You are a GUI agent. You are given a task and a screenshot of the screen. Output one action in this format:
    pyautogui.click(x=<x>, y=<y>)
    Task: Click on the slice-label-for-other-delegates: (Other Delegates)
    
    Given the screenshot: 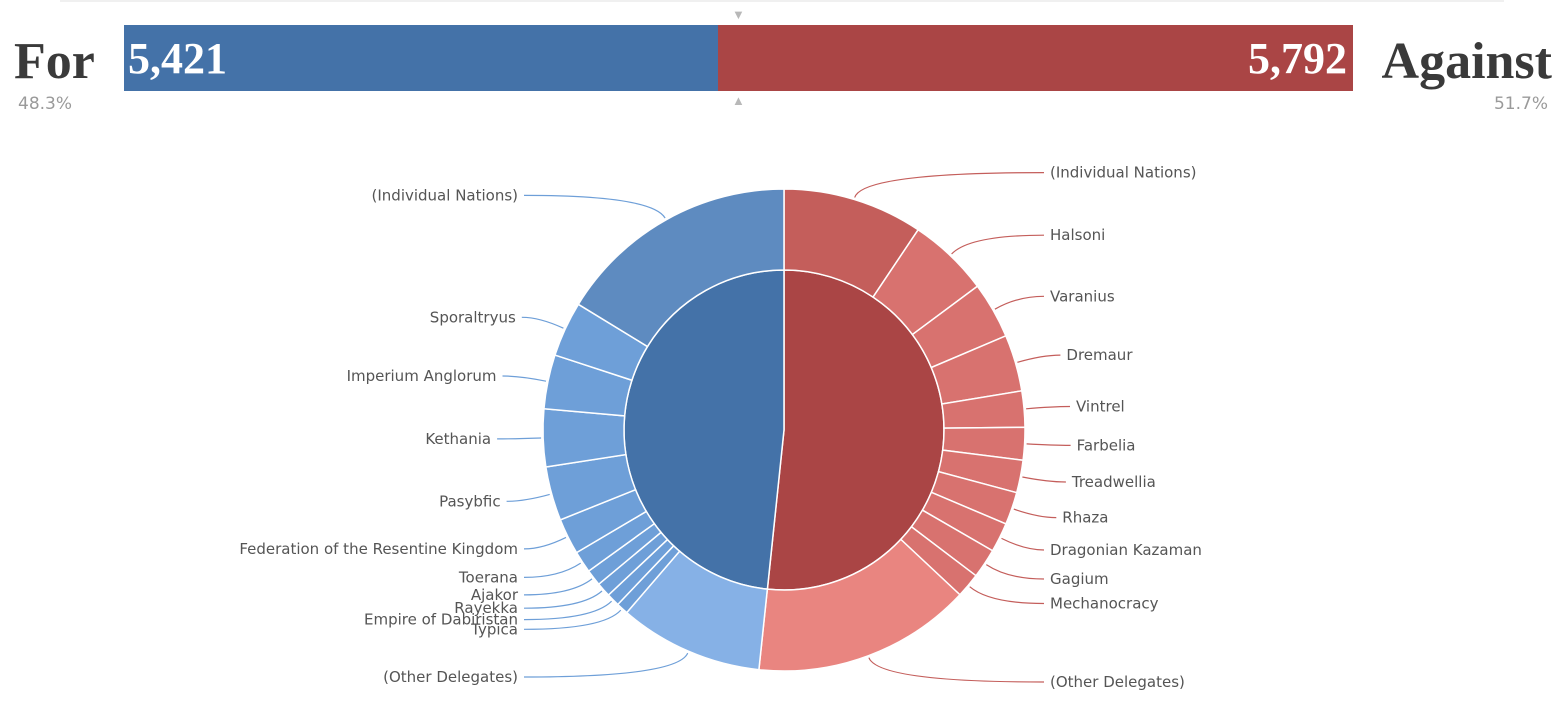 What is the action you would take?
    pyautogui.click(x=450, y=677)
    